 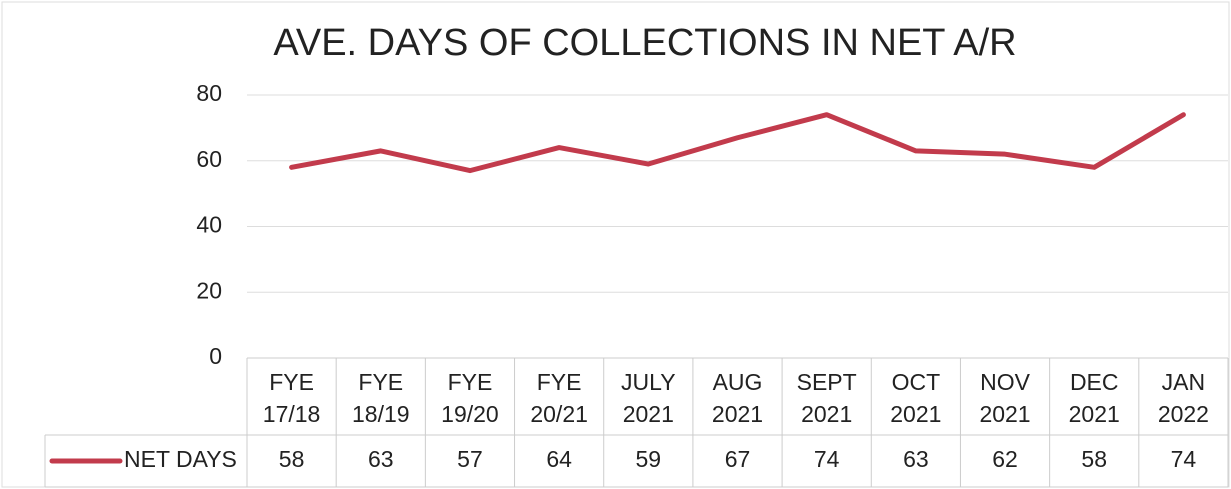 I want to click on table-value: 59, so click(x=649, y=459).